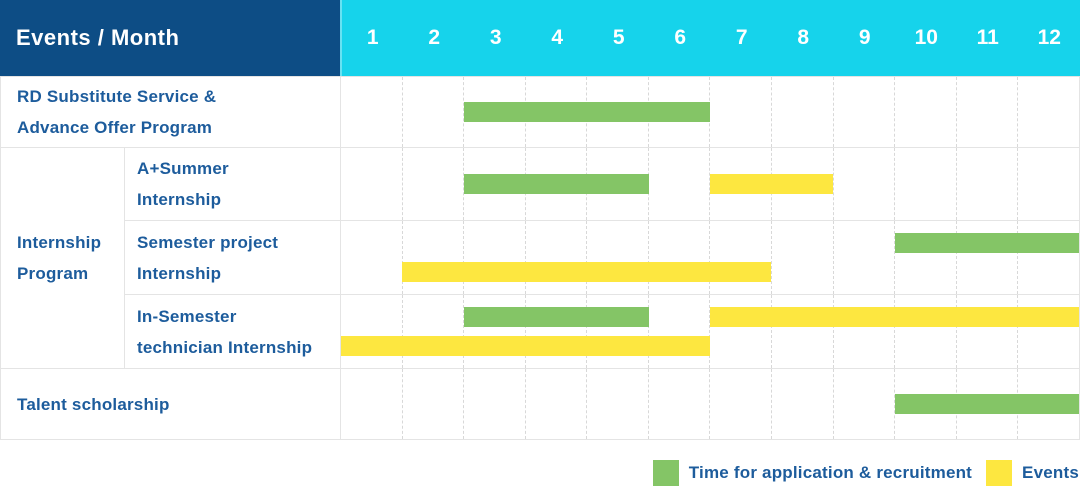 The height and width of the screenshot is (494, 1080). Describe the element at coordinates (864, 37) in the screenshot. I see `month-header-cell: 9` at that location.